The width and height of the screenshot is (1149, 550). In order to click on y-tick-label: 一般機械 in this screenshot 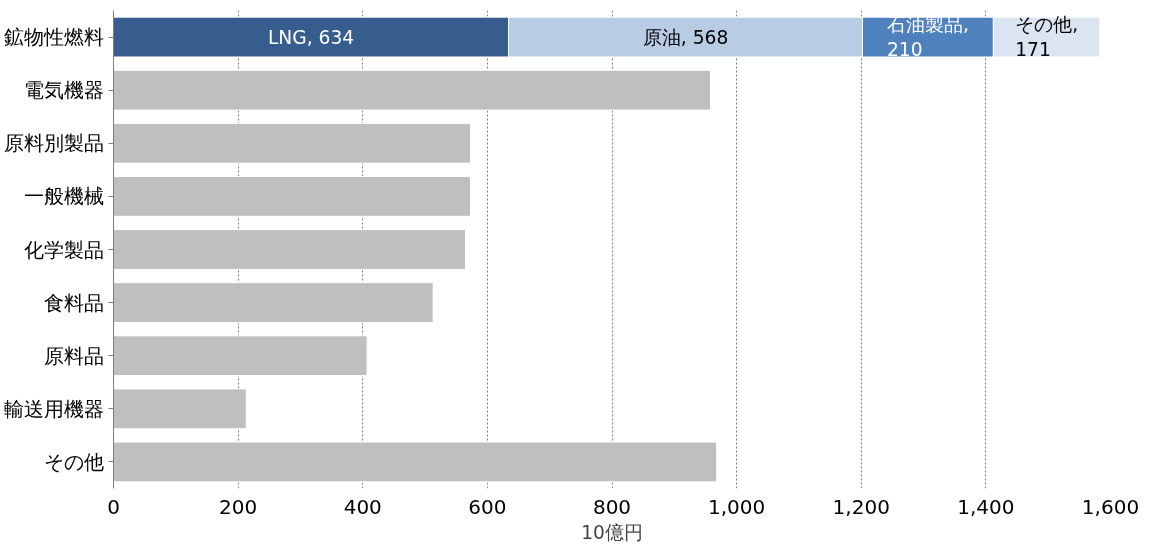, I will do `click(63, 196)`.